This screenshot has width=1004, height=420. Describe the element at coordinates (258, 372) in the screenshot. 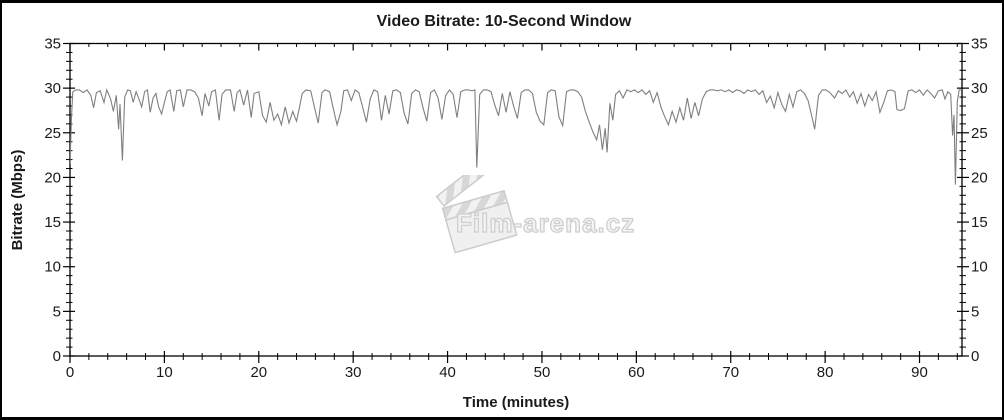

I see `x-tick-label: 20` at that location.